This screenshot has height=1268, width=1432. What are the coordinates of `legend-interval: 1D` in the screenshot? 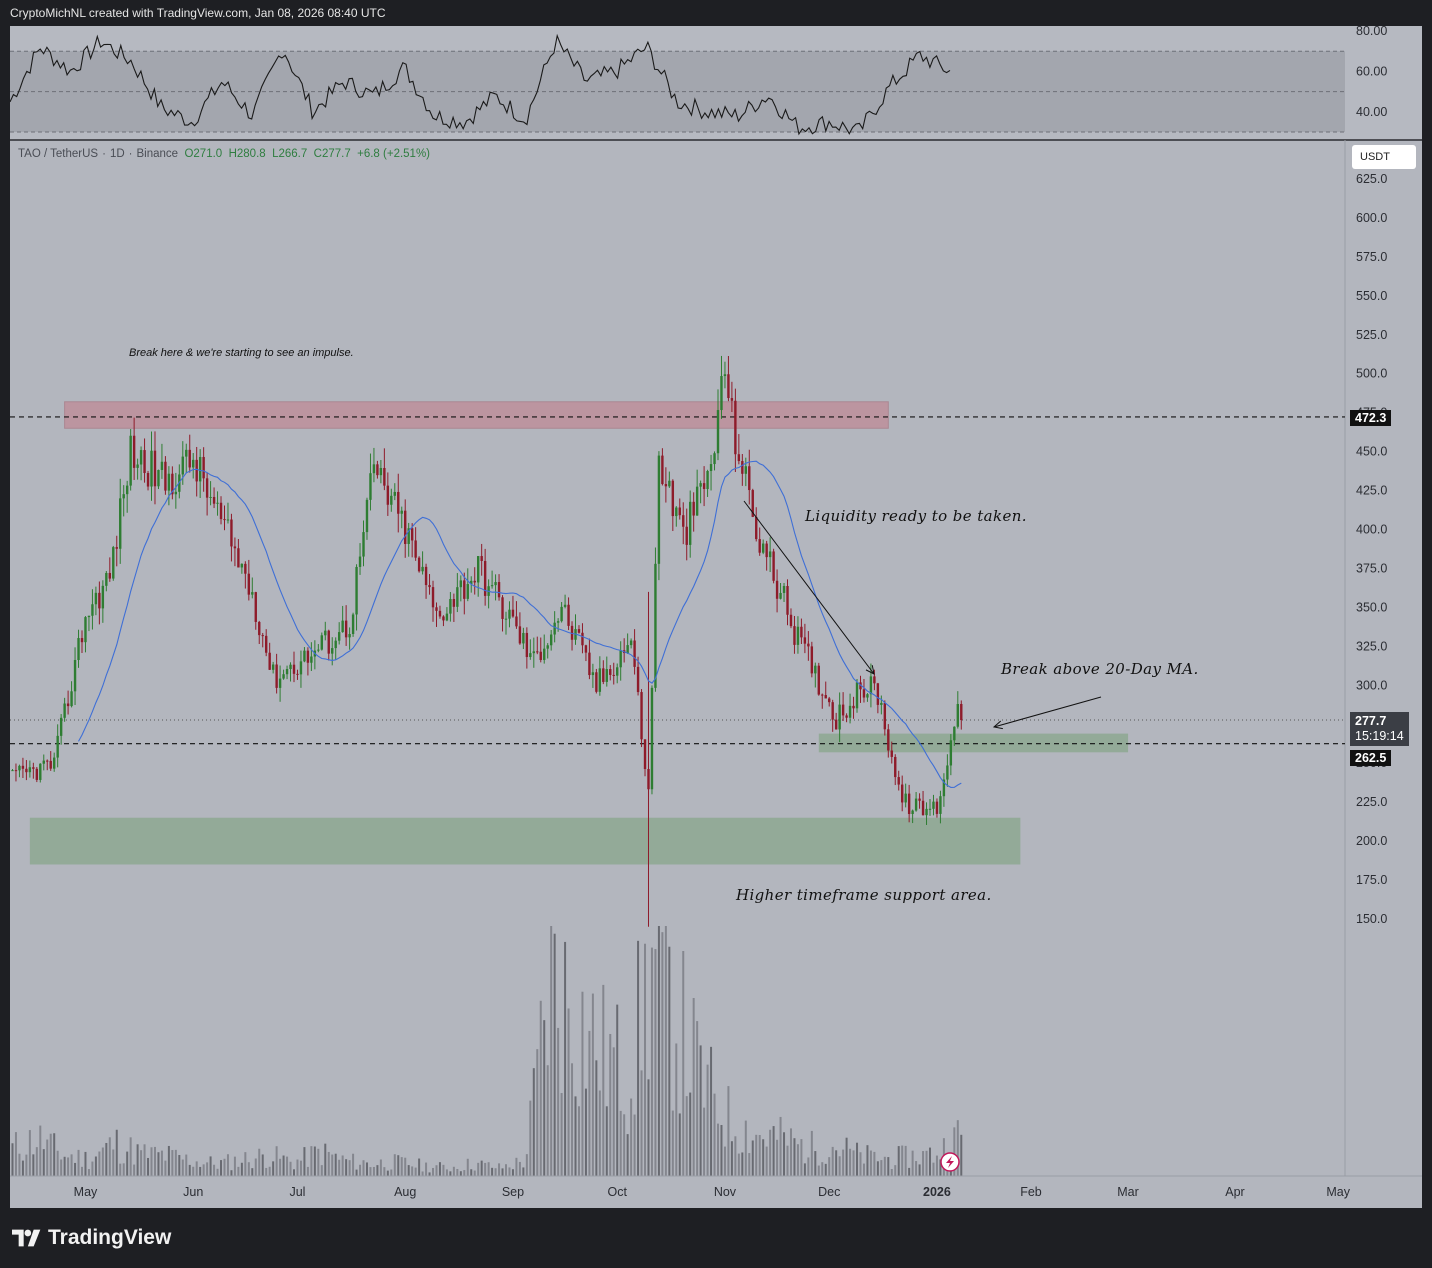 It's located at (117, 154).